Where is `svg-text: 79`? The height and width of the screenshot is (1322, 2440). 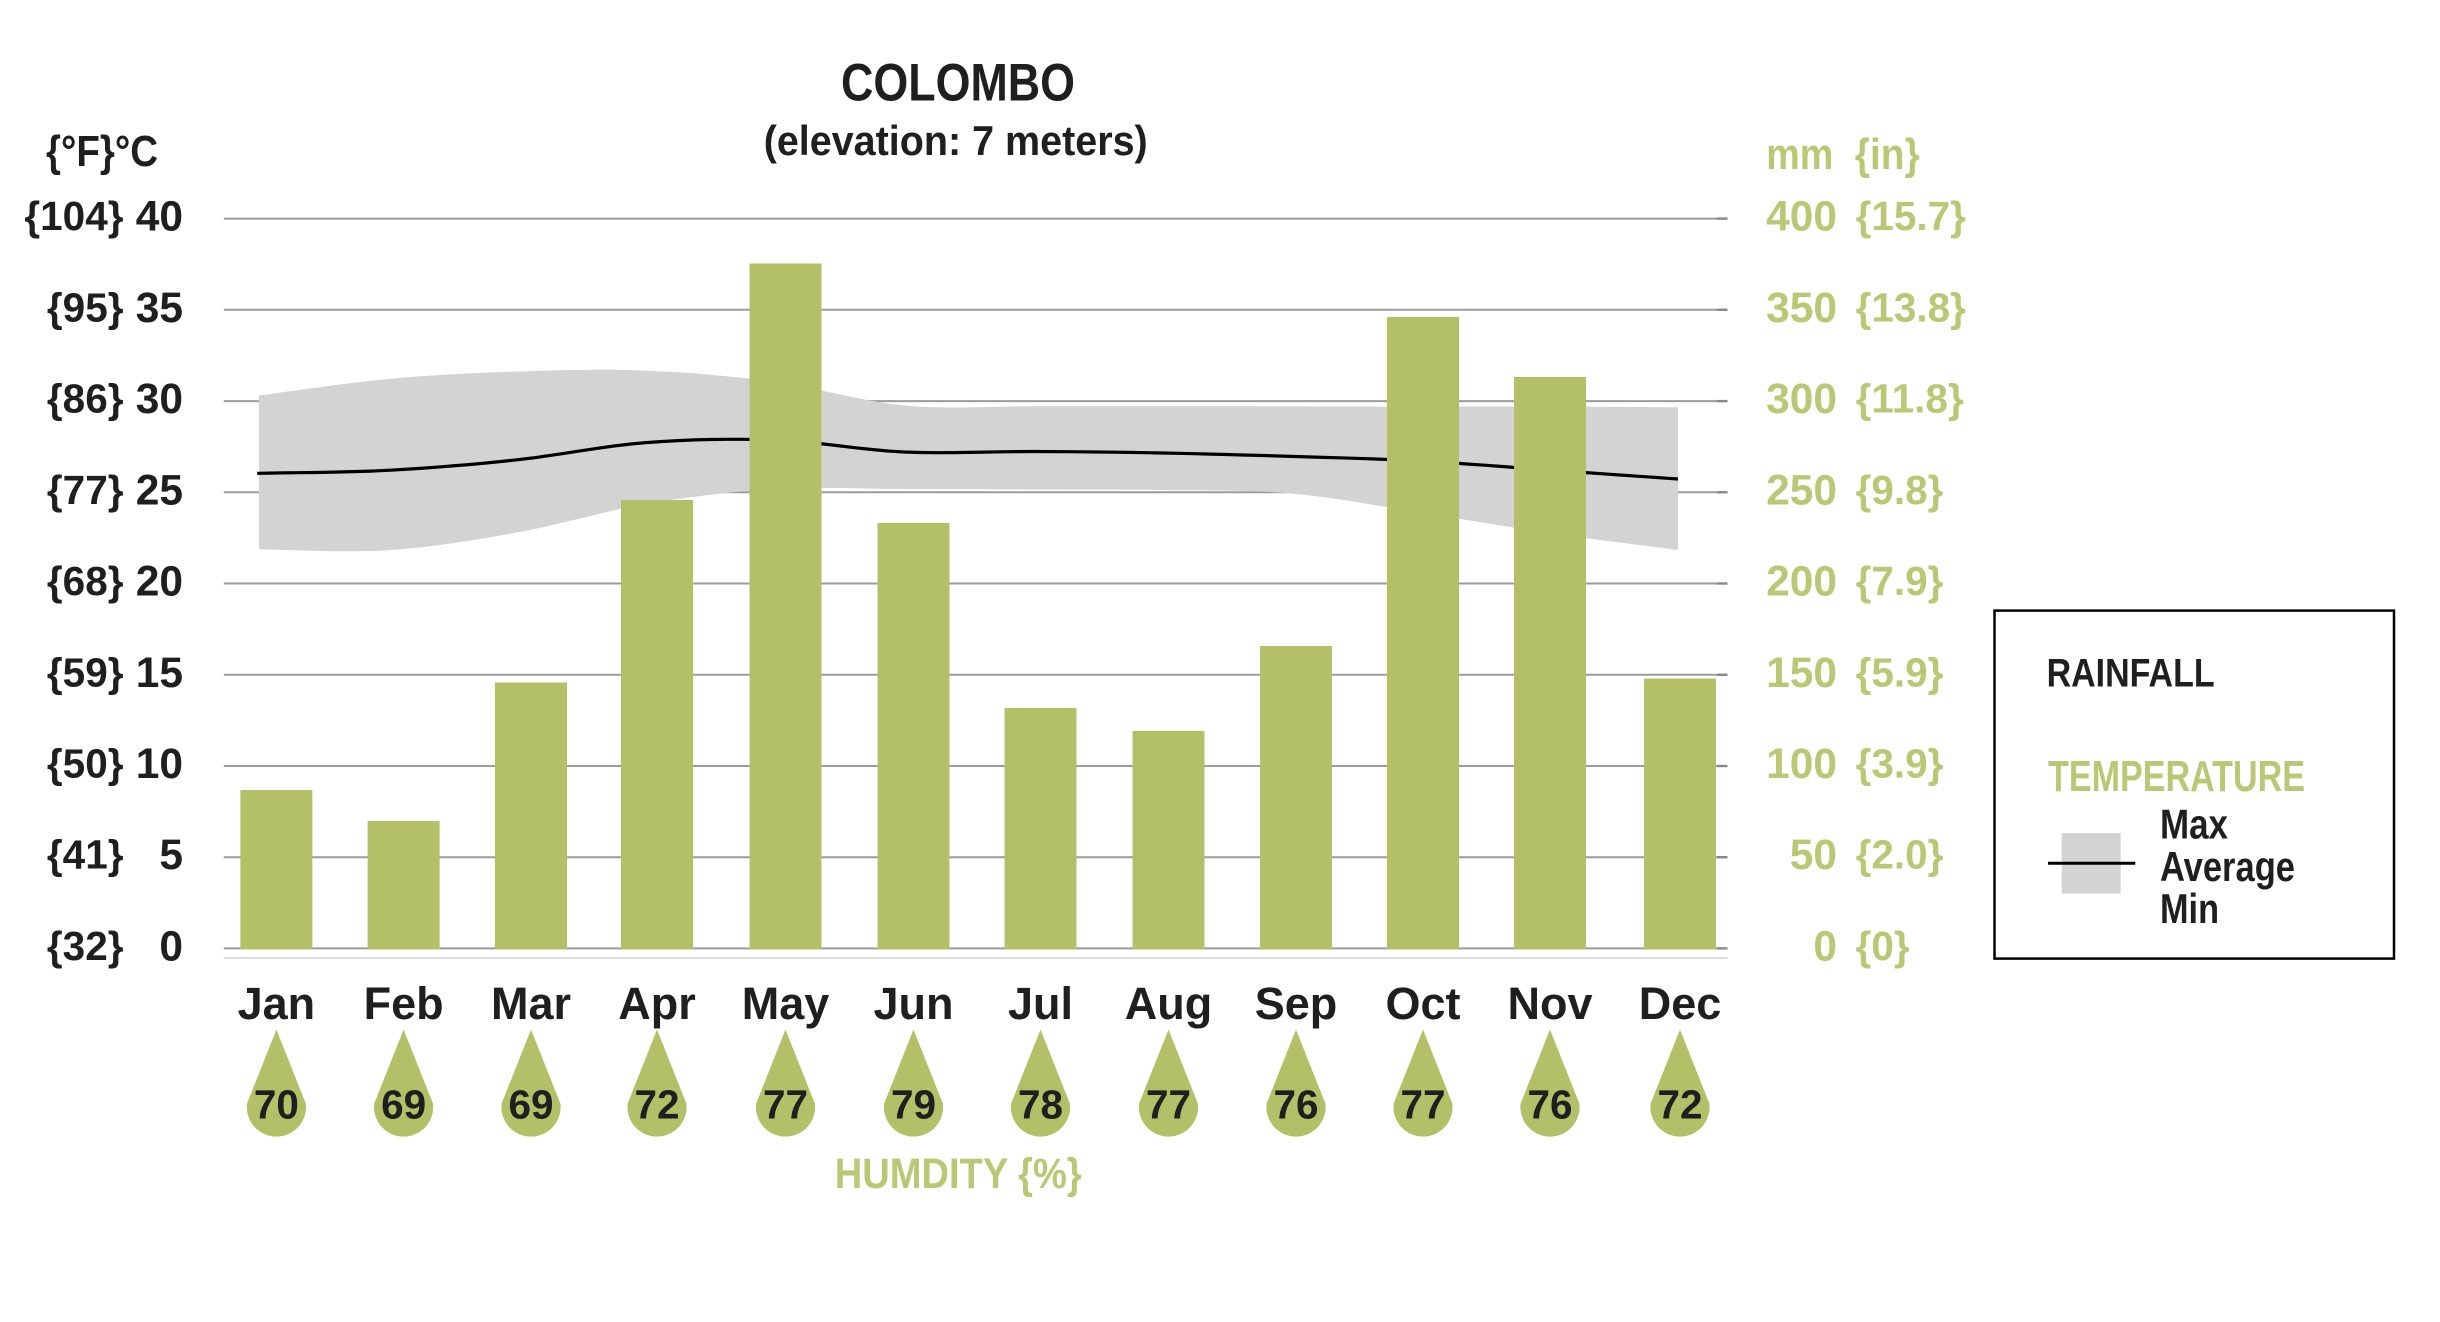 svg-text: 79 is located at coordinates (913, 1105).